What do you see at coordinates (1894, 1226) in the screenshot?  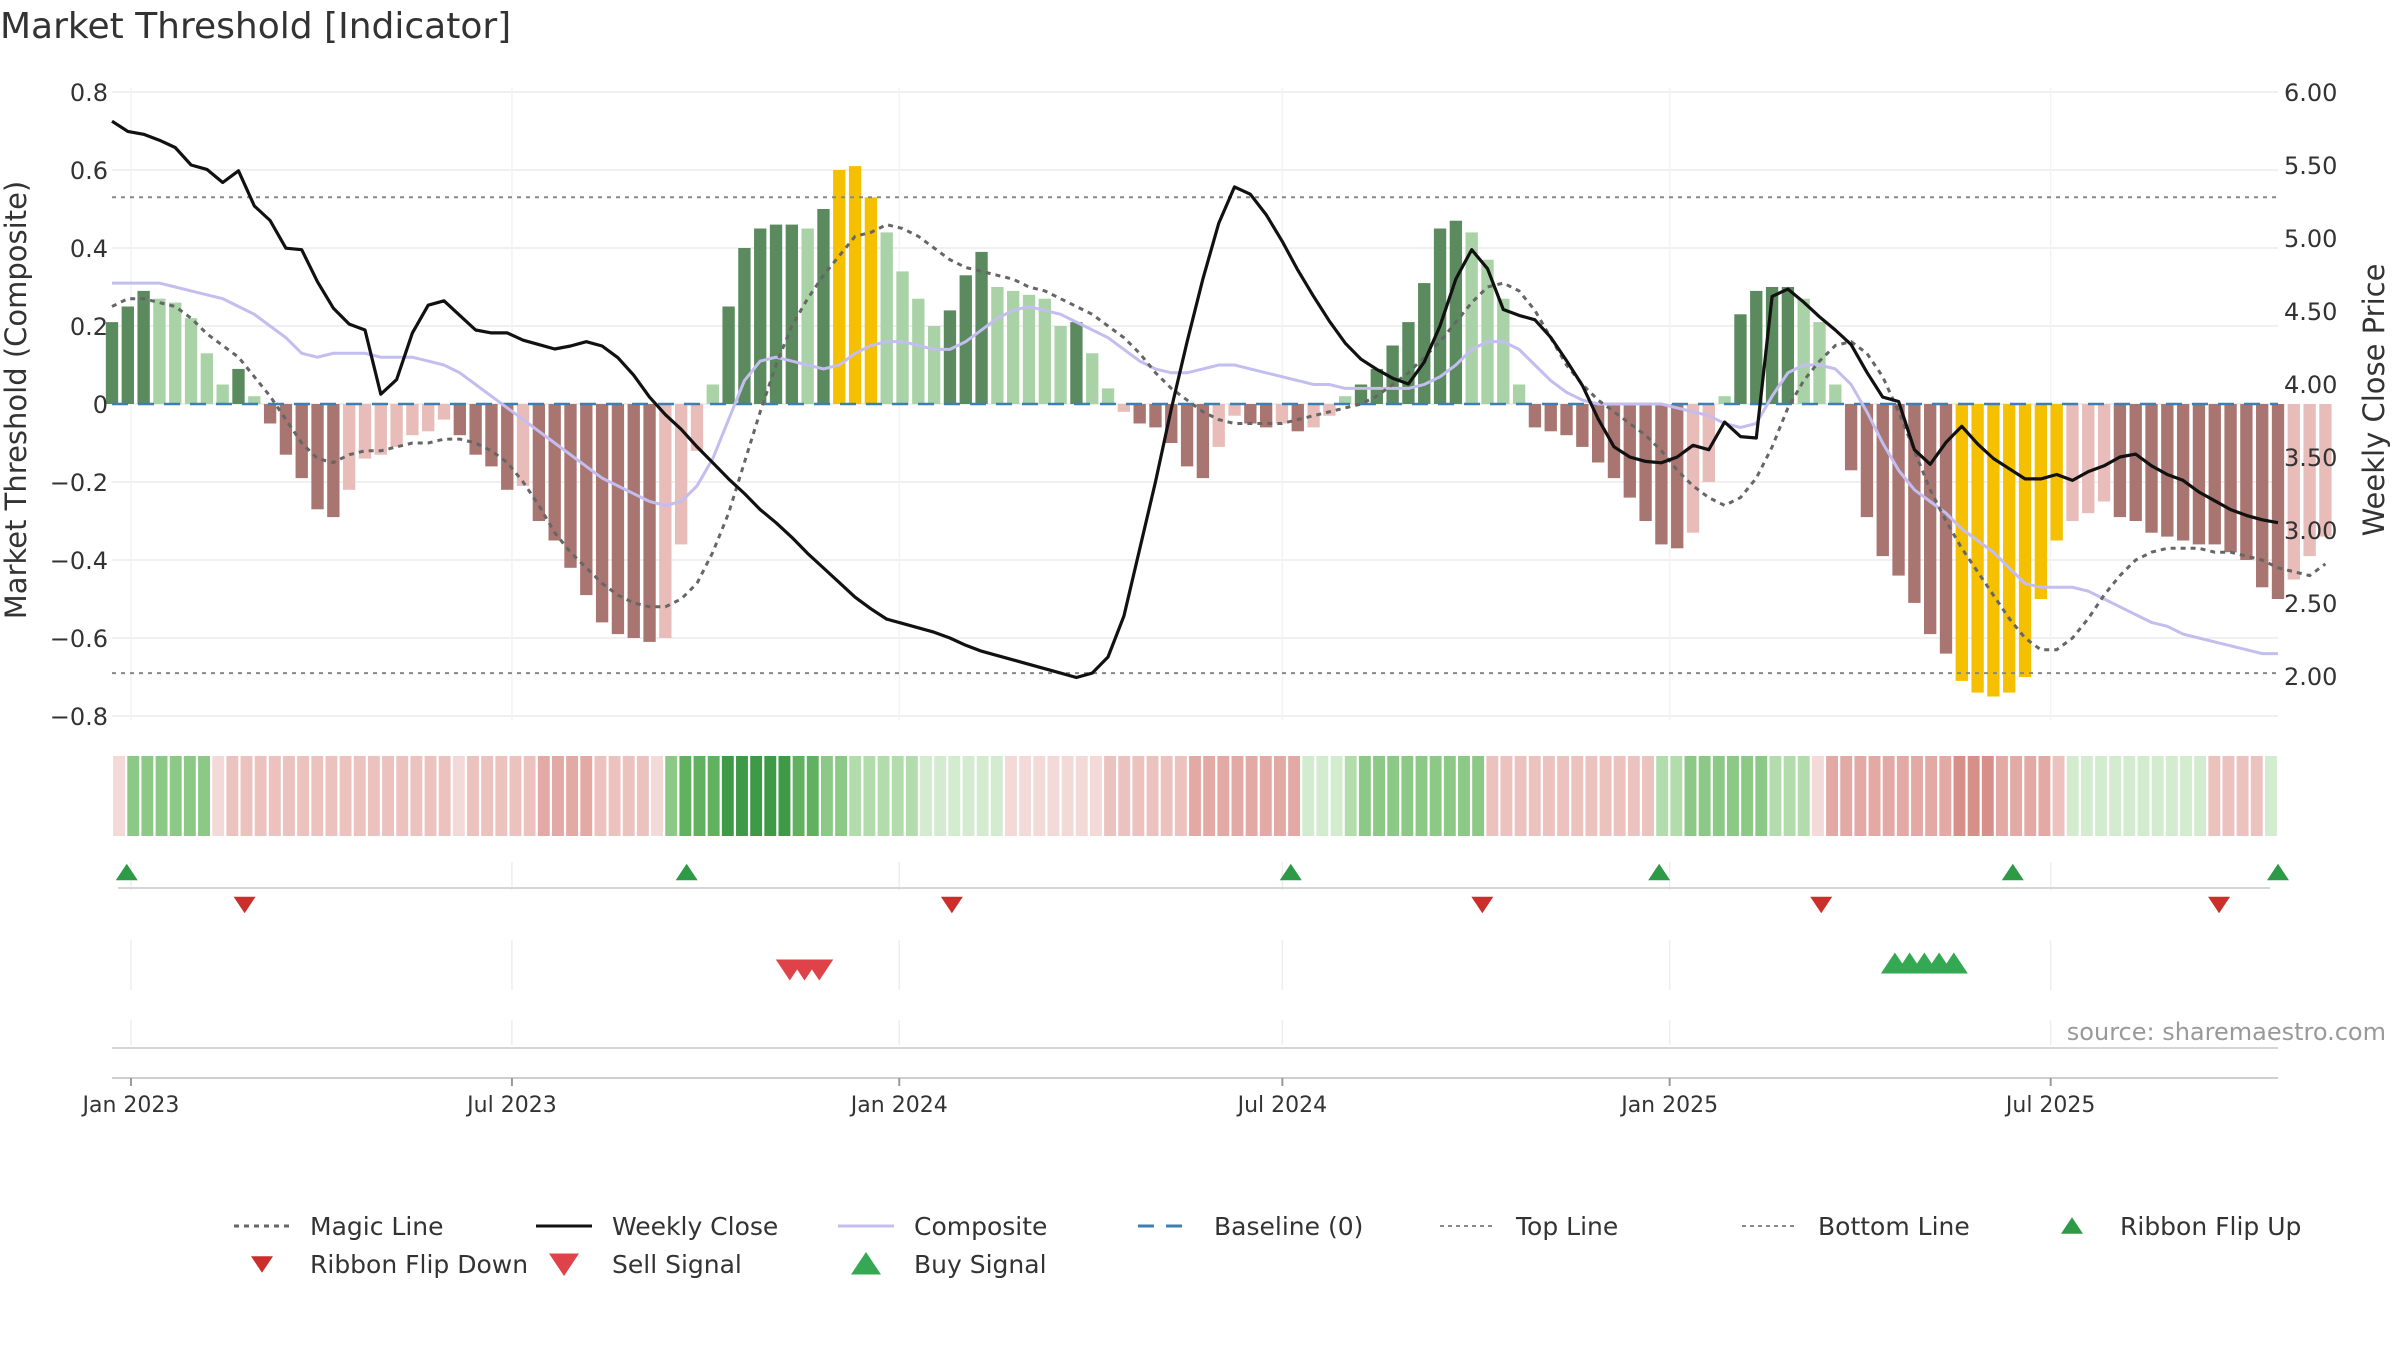 I see `legend-label: Bottom Line` at bounding box center [1894, 1226].